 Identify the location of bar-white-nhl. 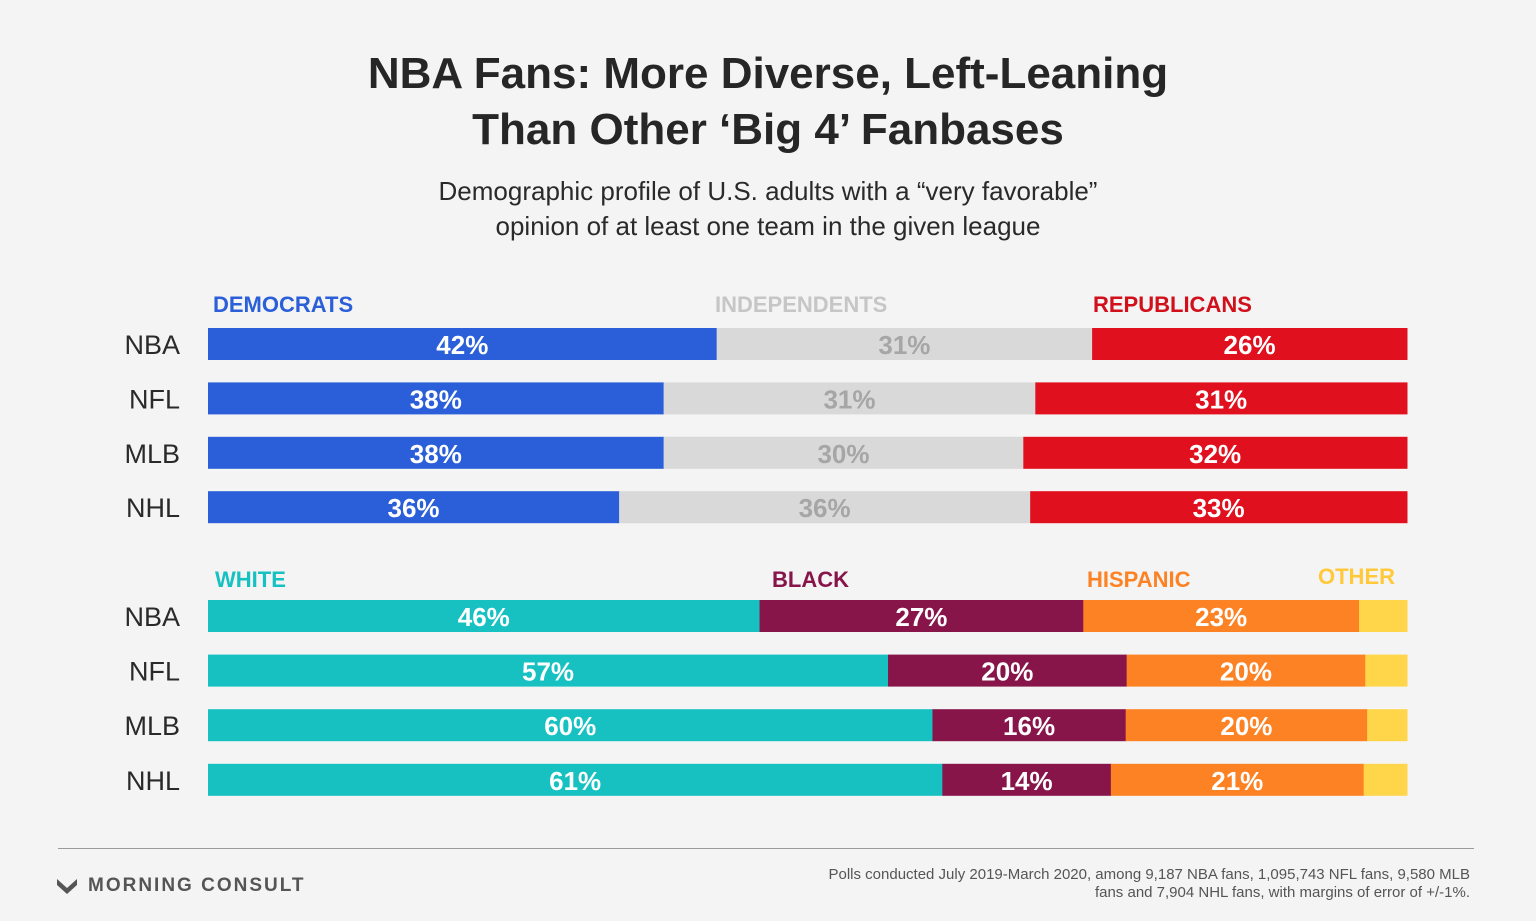
(575, 779).